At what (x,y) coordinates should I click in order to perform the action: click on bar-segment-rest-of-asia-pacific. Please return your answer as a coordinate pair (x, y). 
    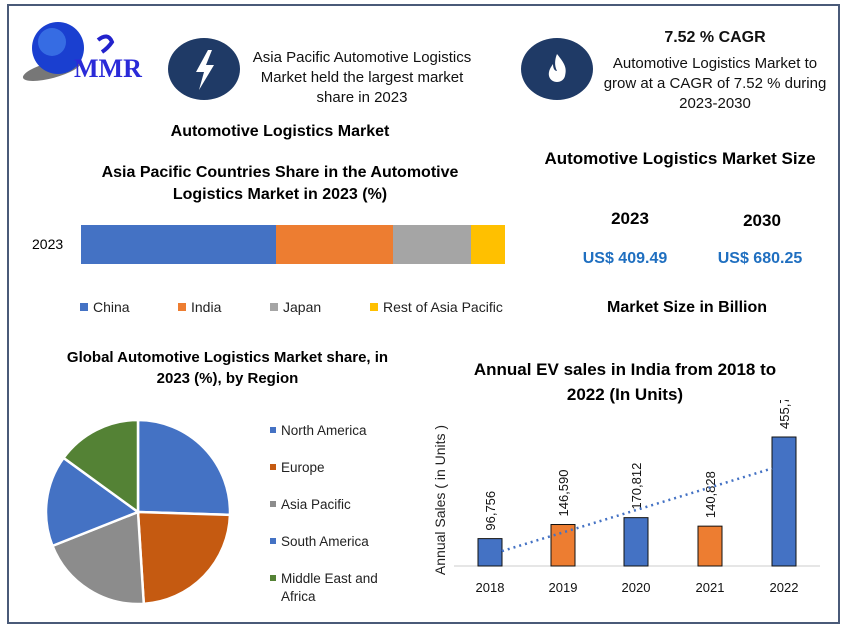
    Looking at the image, I should click on (488, 244).